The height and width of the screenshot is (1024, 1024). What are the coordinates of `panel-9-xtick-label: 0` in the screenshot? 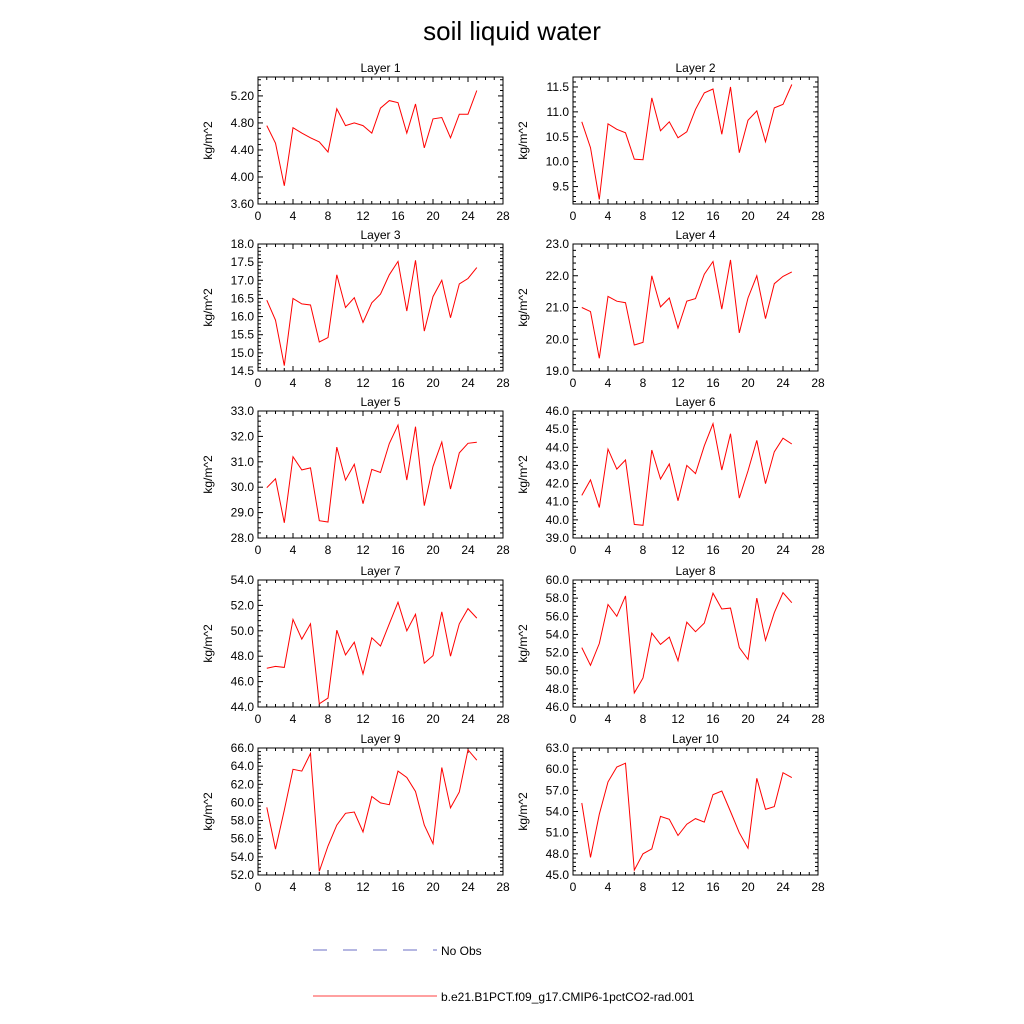 It's located at (258, 887).